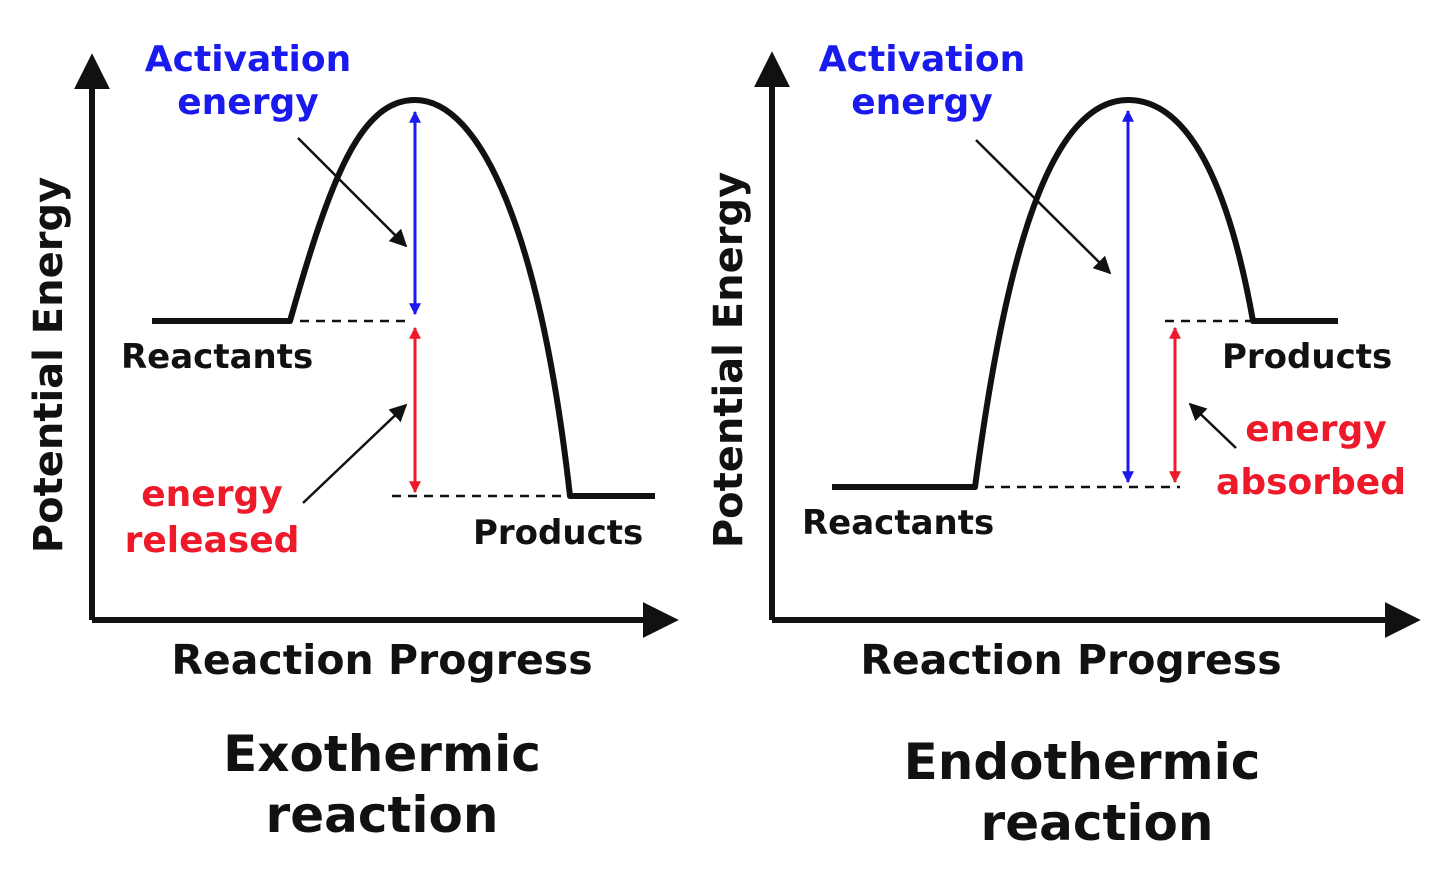 The height and width of the screenshot is (885, 1440). Describe the element at coordinates (1070, 660) in the screenshot. I see `endothermic-x-axis-label: Reaction Progress` at that location.